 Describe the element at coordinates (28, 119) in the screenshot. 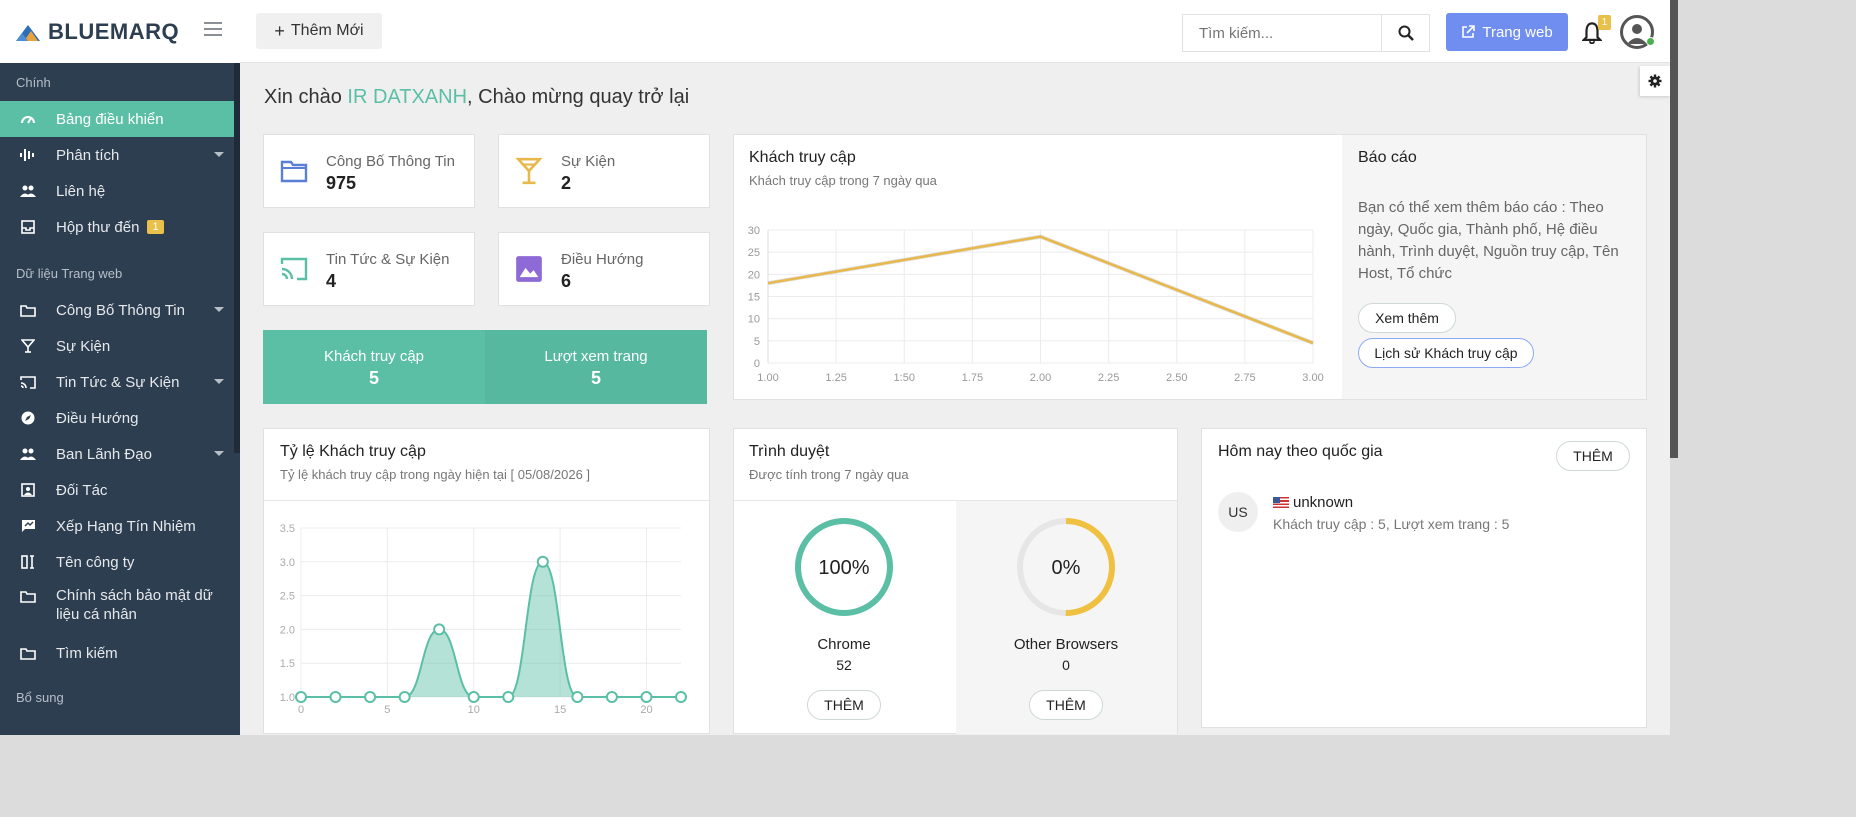

I see `dashboard-icon` at that location.